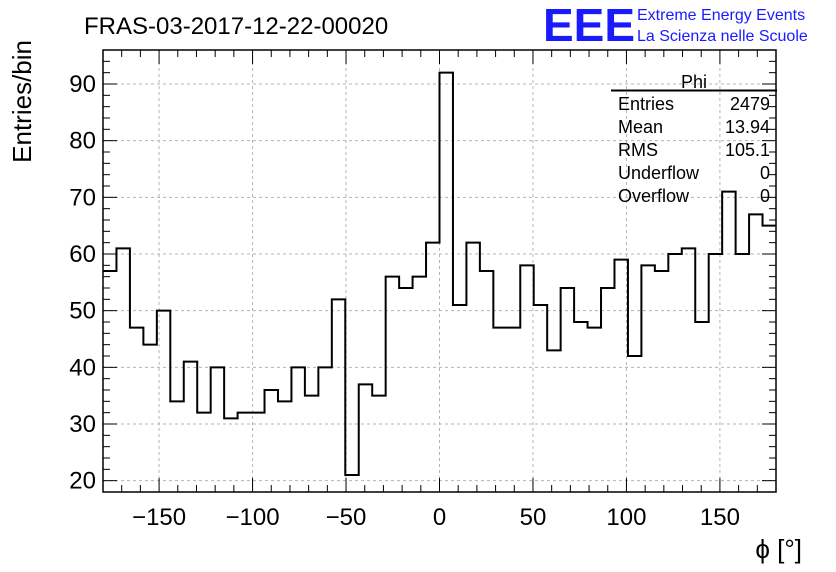  I want to click on stats-row-label: Mean, so click(640, 127).